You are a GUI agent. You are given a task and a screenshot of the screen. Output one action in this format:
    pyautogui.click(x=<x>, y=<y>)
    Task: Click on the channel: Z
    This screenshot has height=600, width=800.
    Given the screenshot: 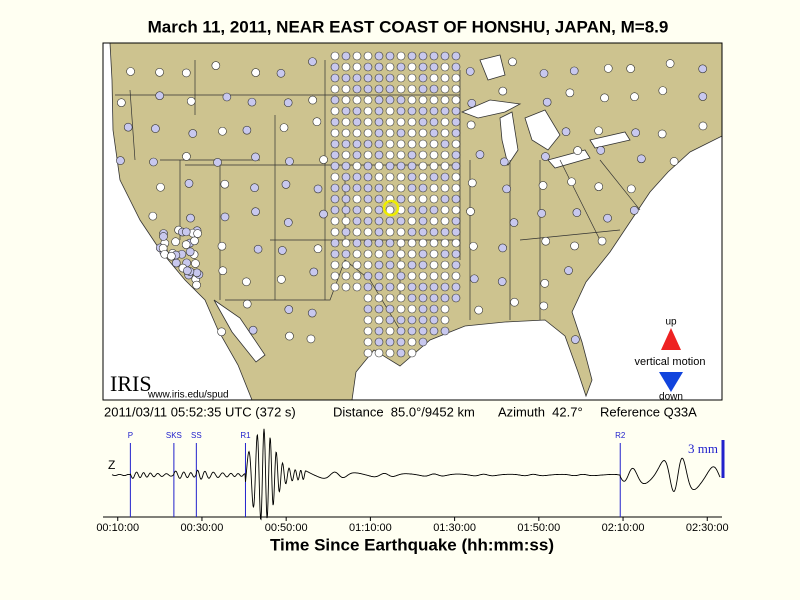 What is the action you would take?
    pyautogui.click(x=111, y=465)
    